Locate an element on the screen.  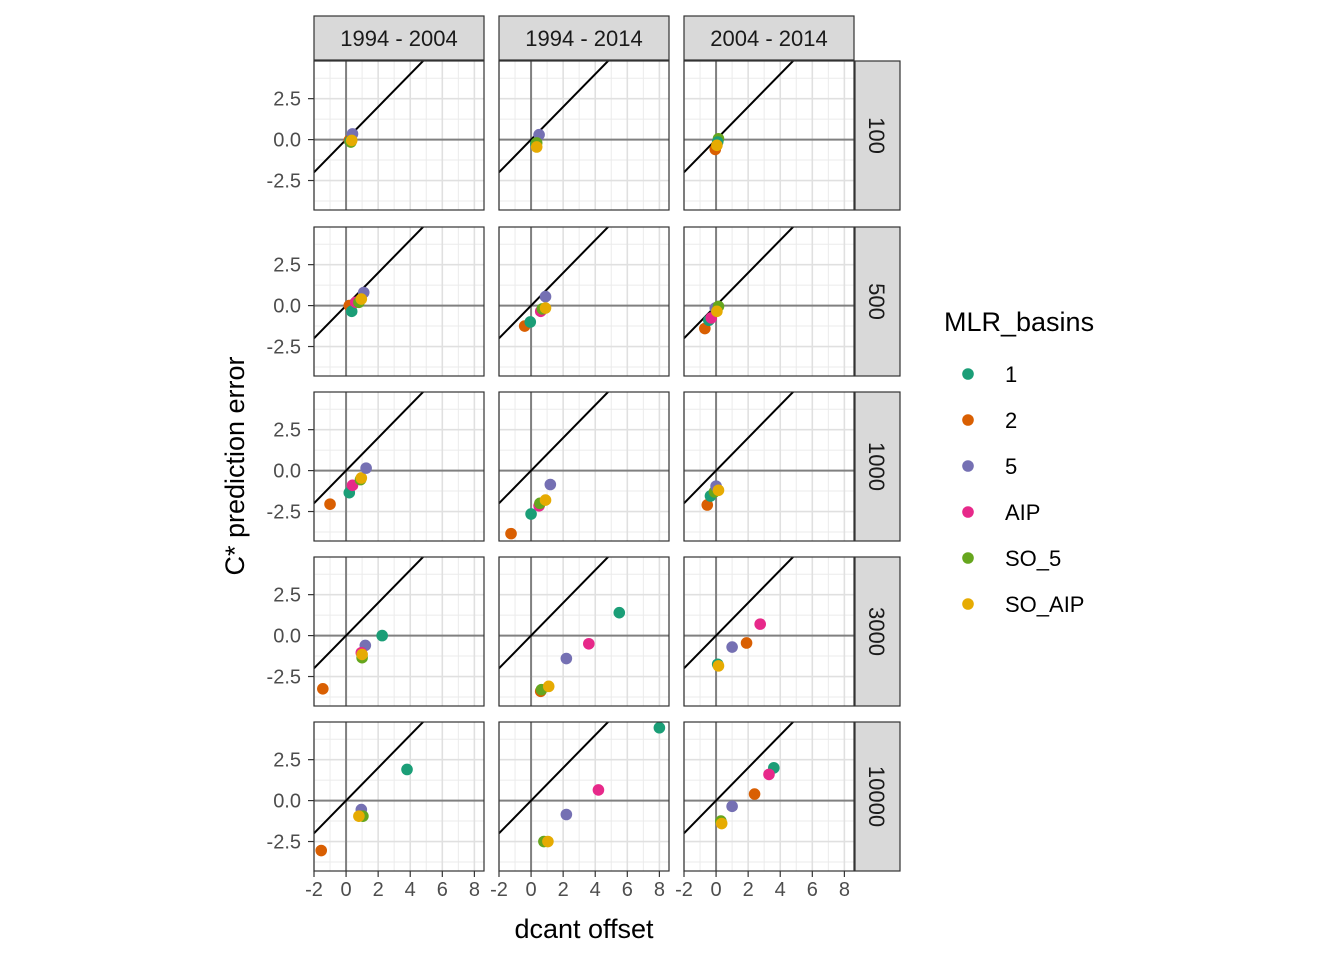
legend-label: AIP is located at coordinates (1022, 512).